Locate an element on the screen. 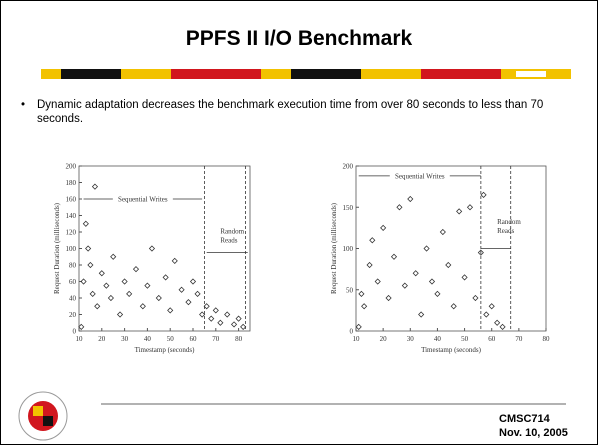  y-tick-label: 50 is located at coordinates (350, 290).